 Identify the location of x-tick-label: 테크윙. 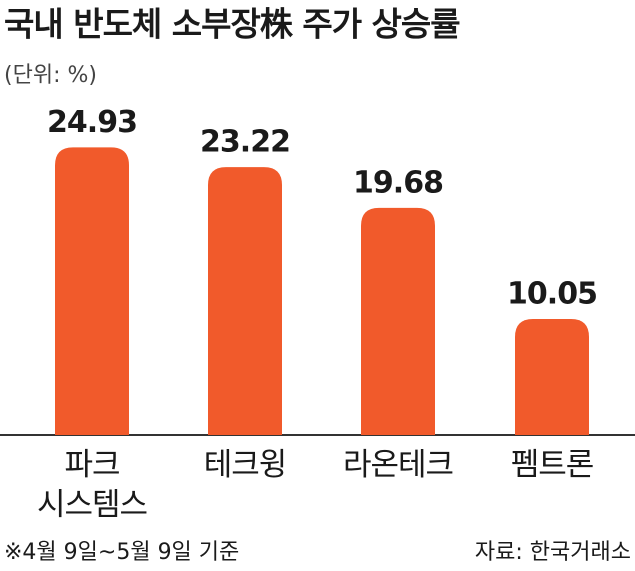
(245, 465).